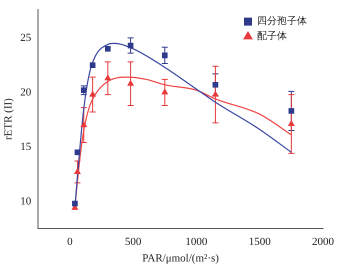 This screenshot has height=265, width=337. What do you see at coordinates (26, 38) in the screenshot?
I see `y-tick-label: 25` at bounding box center [26, 38].